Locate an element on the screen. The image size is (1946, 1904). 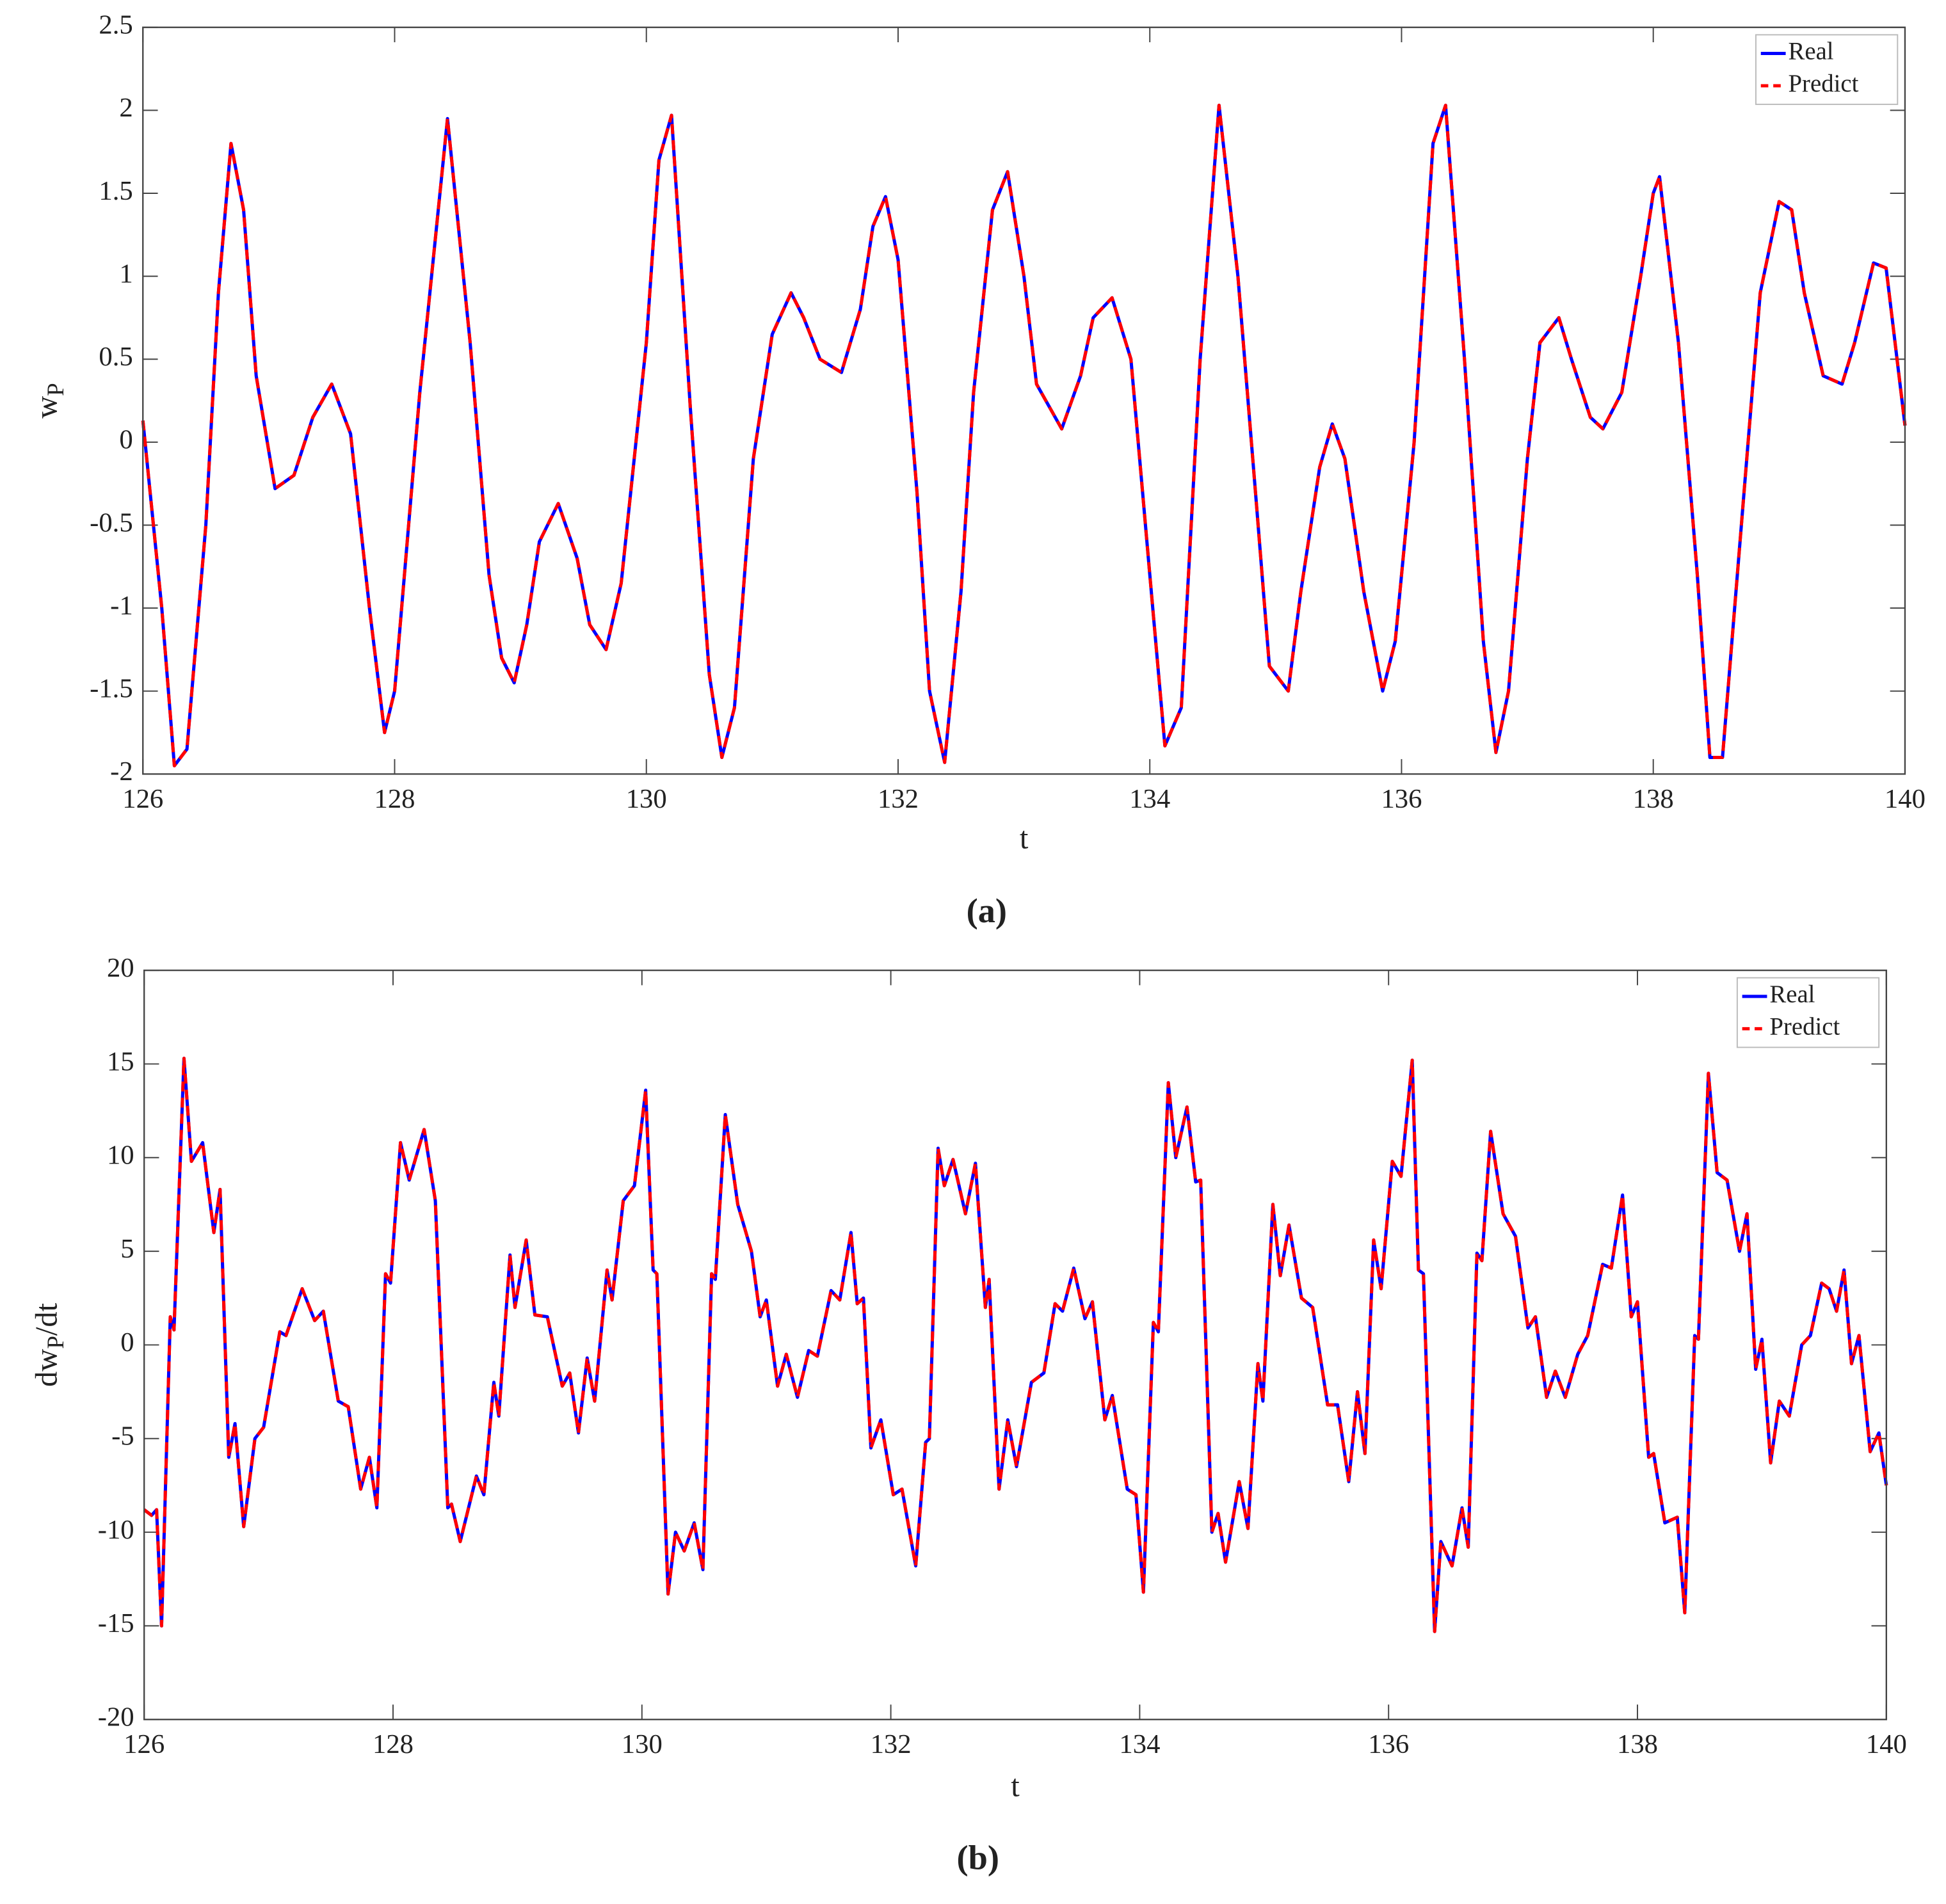
y-tick-label: -5 is located at coordinates (122, 1436).